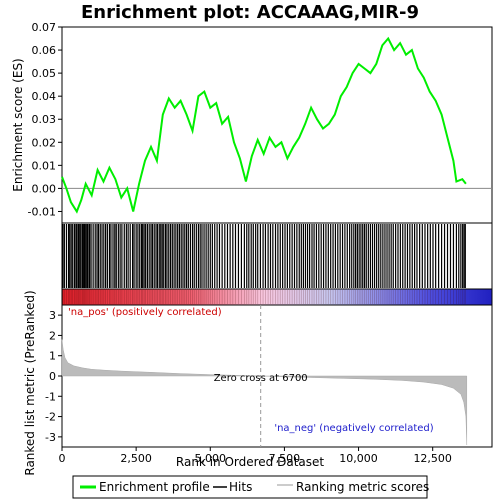  I want to click on x-tick-label: 0, so click(62, 458).